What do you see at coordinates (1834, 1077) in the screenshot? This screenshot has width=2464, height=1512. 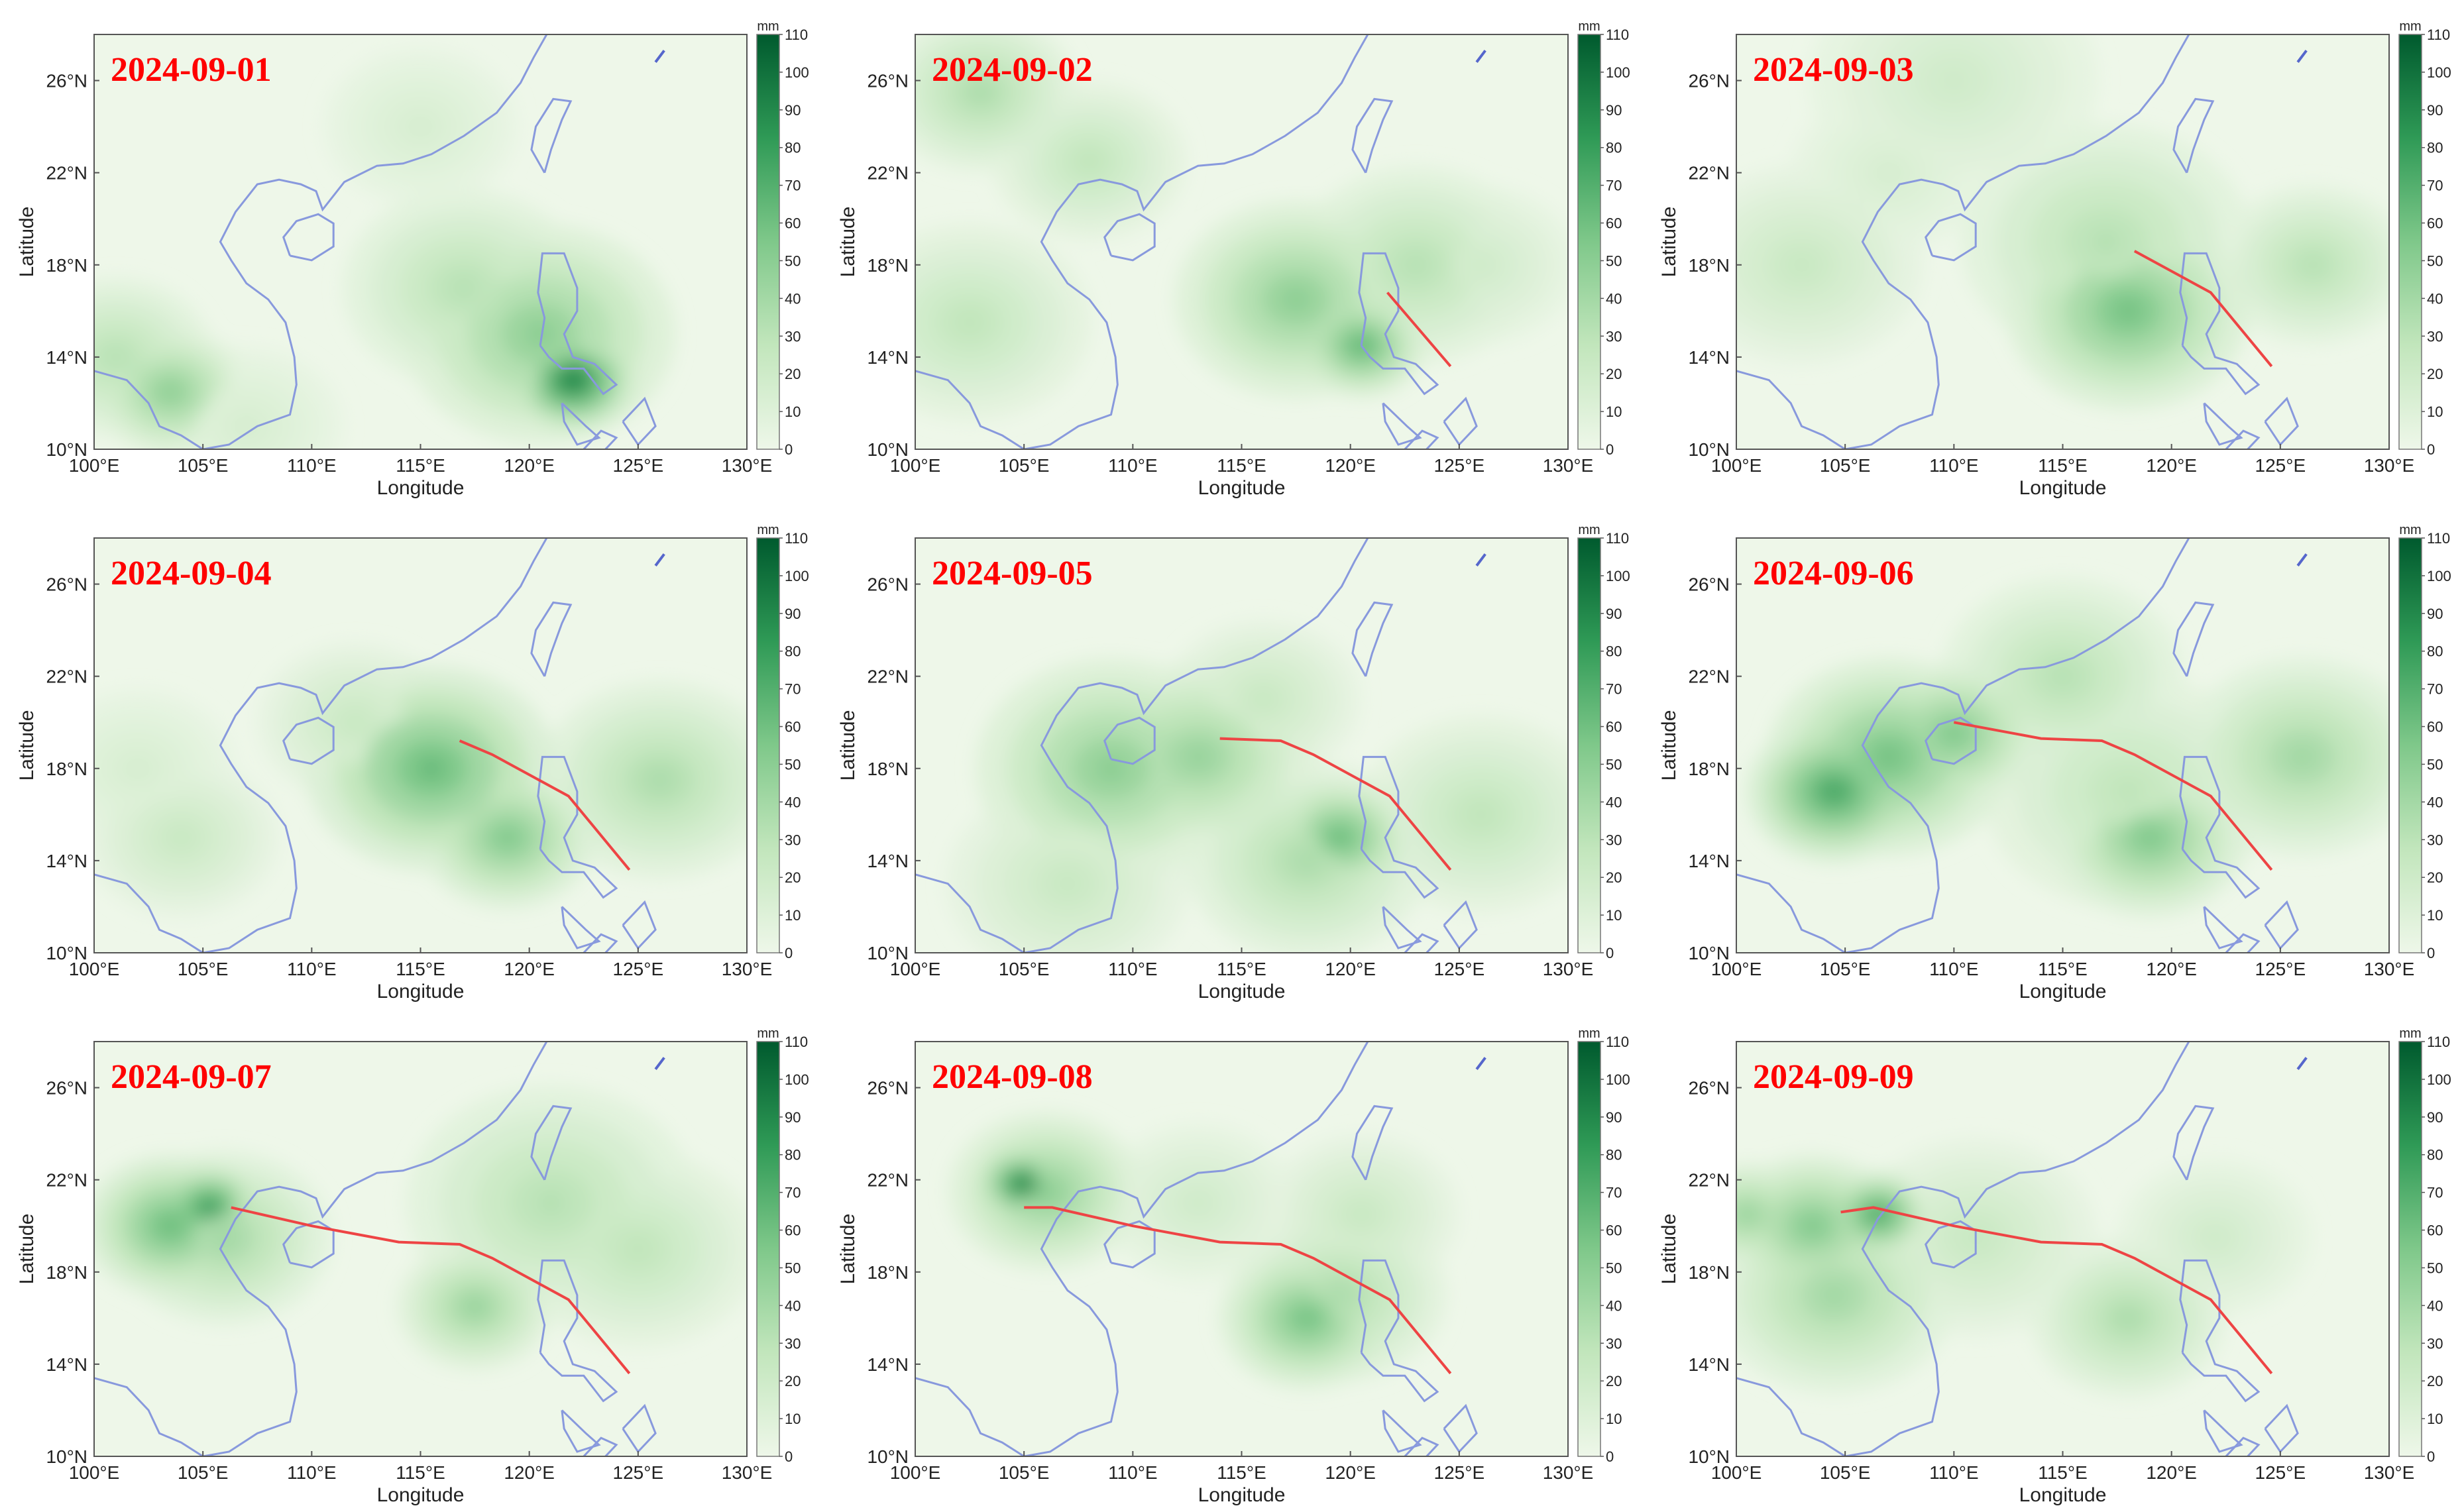 I see `date-label: 2024-09-09` at bounding box center [1834, 1077].